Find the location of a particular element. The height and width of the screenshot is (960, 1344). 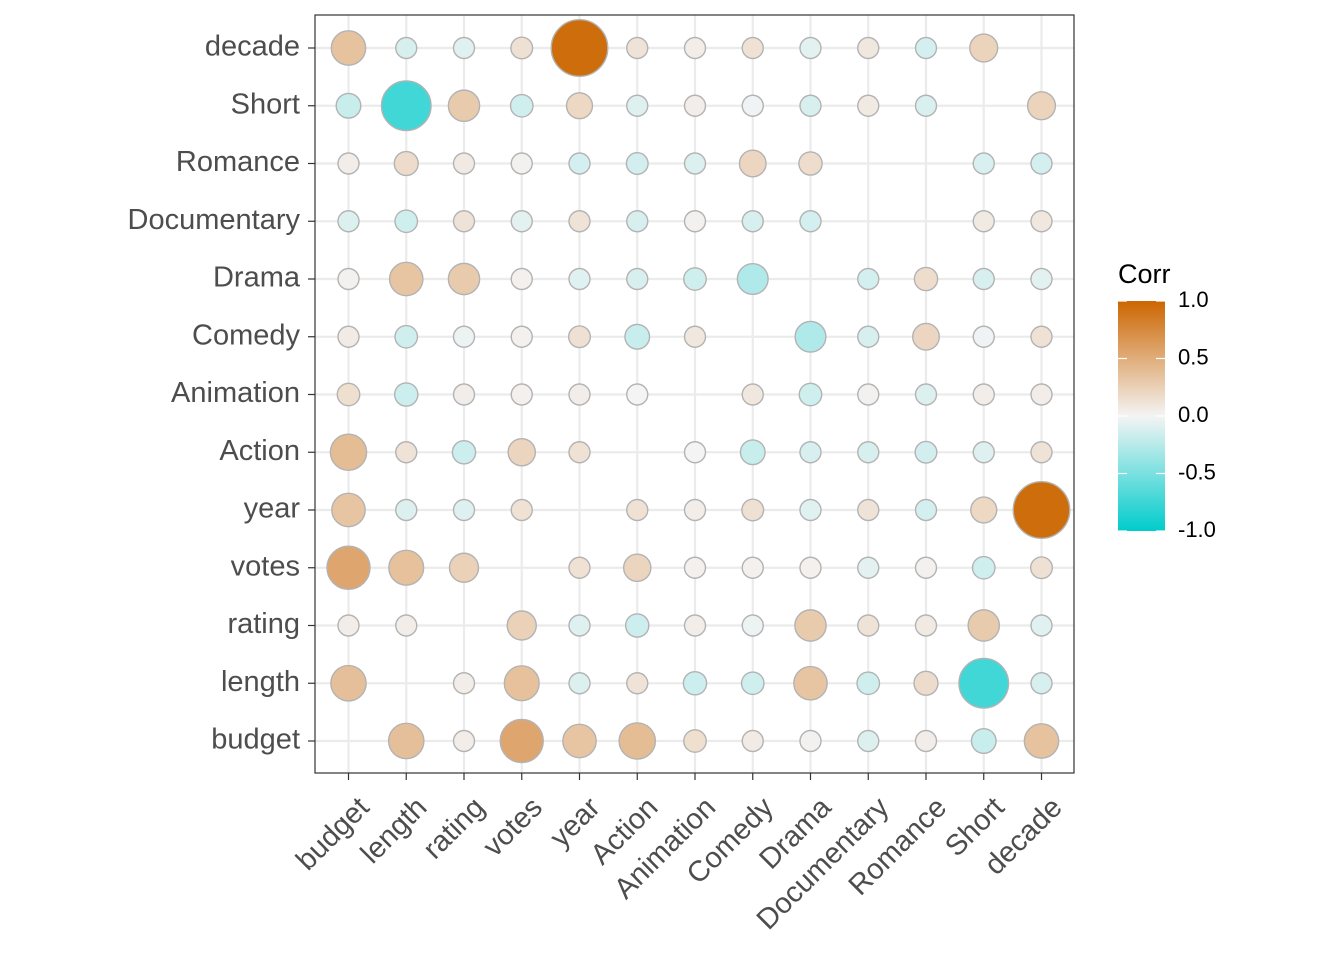

corr-dot-length-animation is located at coordinates (406, 394).